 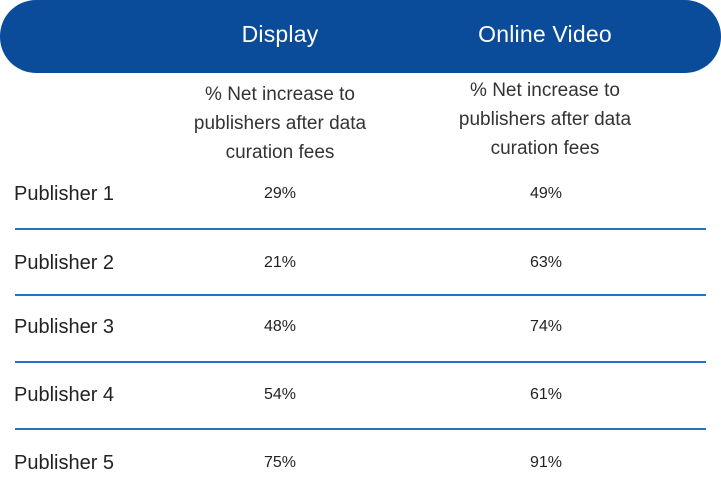 I want to click on table-row-publisher-4: Publisher 4 54% 61%, so click(x=360, y=395).